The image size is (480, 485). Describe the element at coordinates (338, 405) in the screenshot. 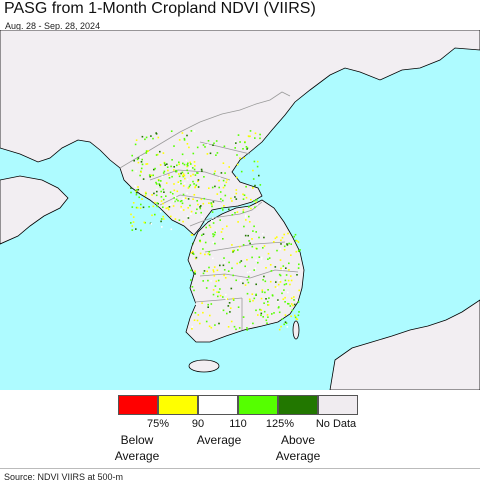

I see `legend-swatch-nodata` at that location.